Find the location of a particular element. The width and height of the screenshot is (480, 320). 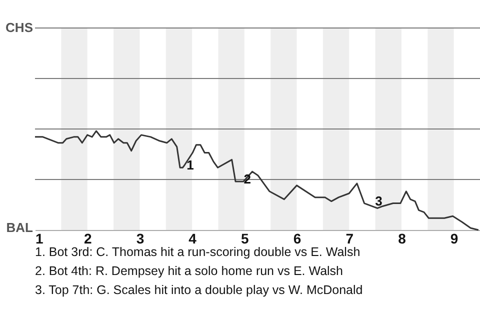

x-tick-label: 6 is located at coordinates (297, 238).